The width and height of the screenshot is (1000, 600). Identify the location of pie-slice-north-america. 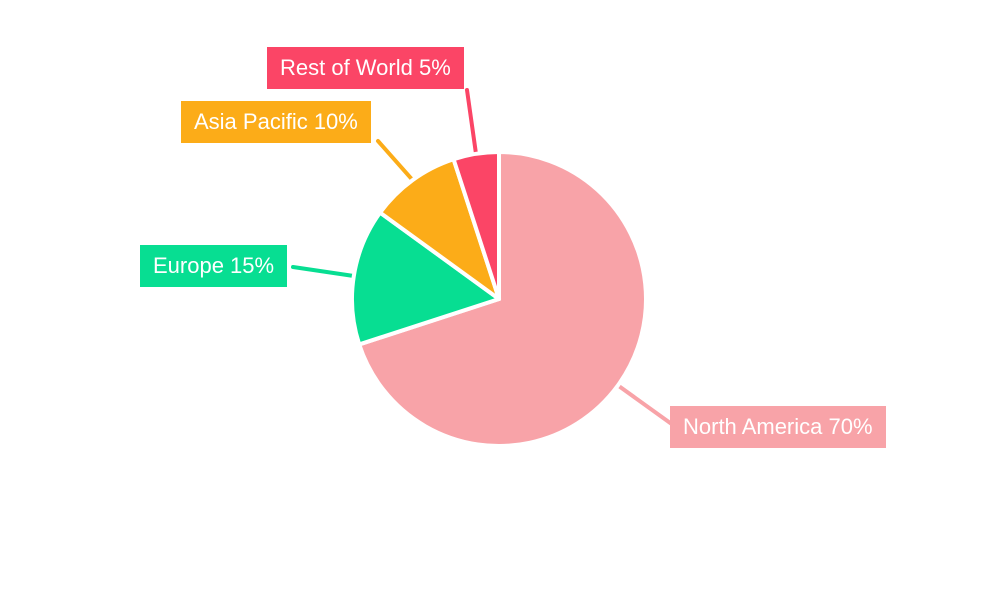
(502, 299).